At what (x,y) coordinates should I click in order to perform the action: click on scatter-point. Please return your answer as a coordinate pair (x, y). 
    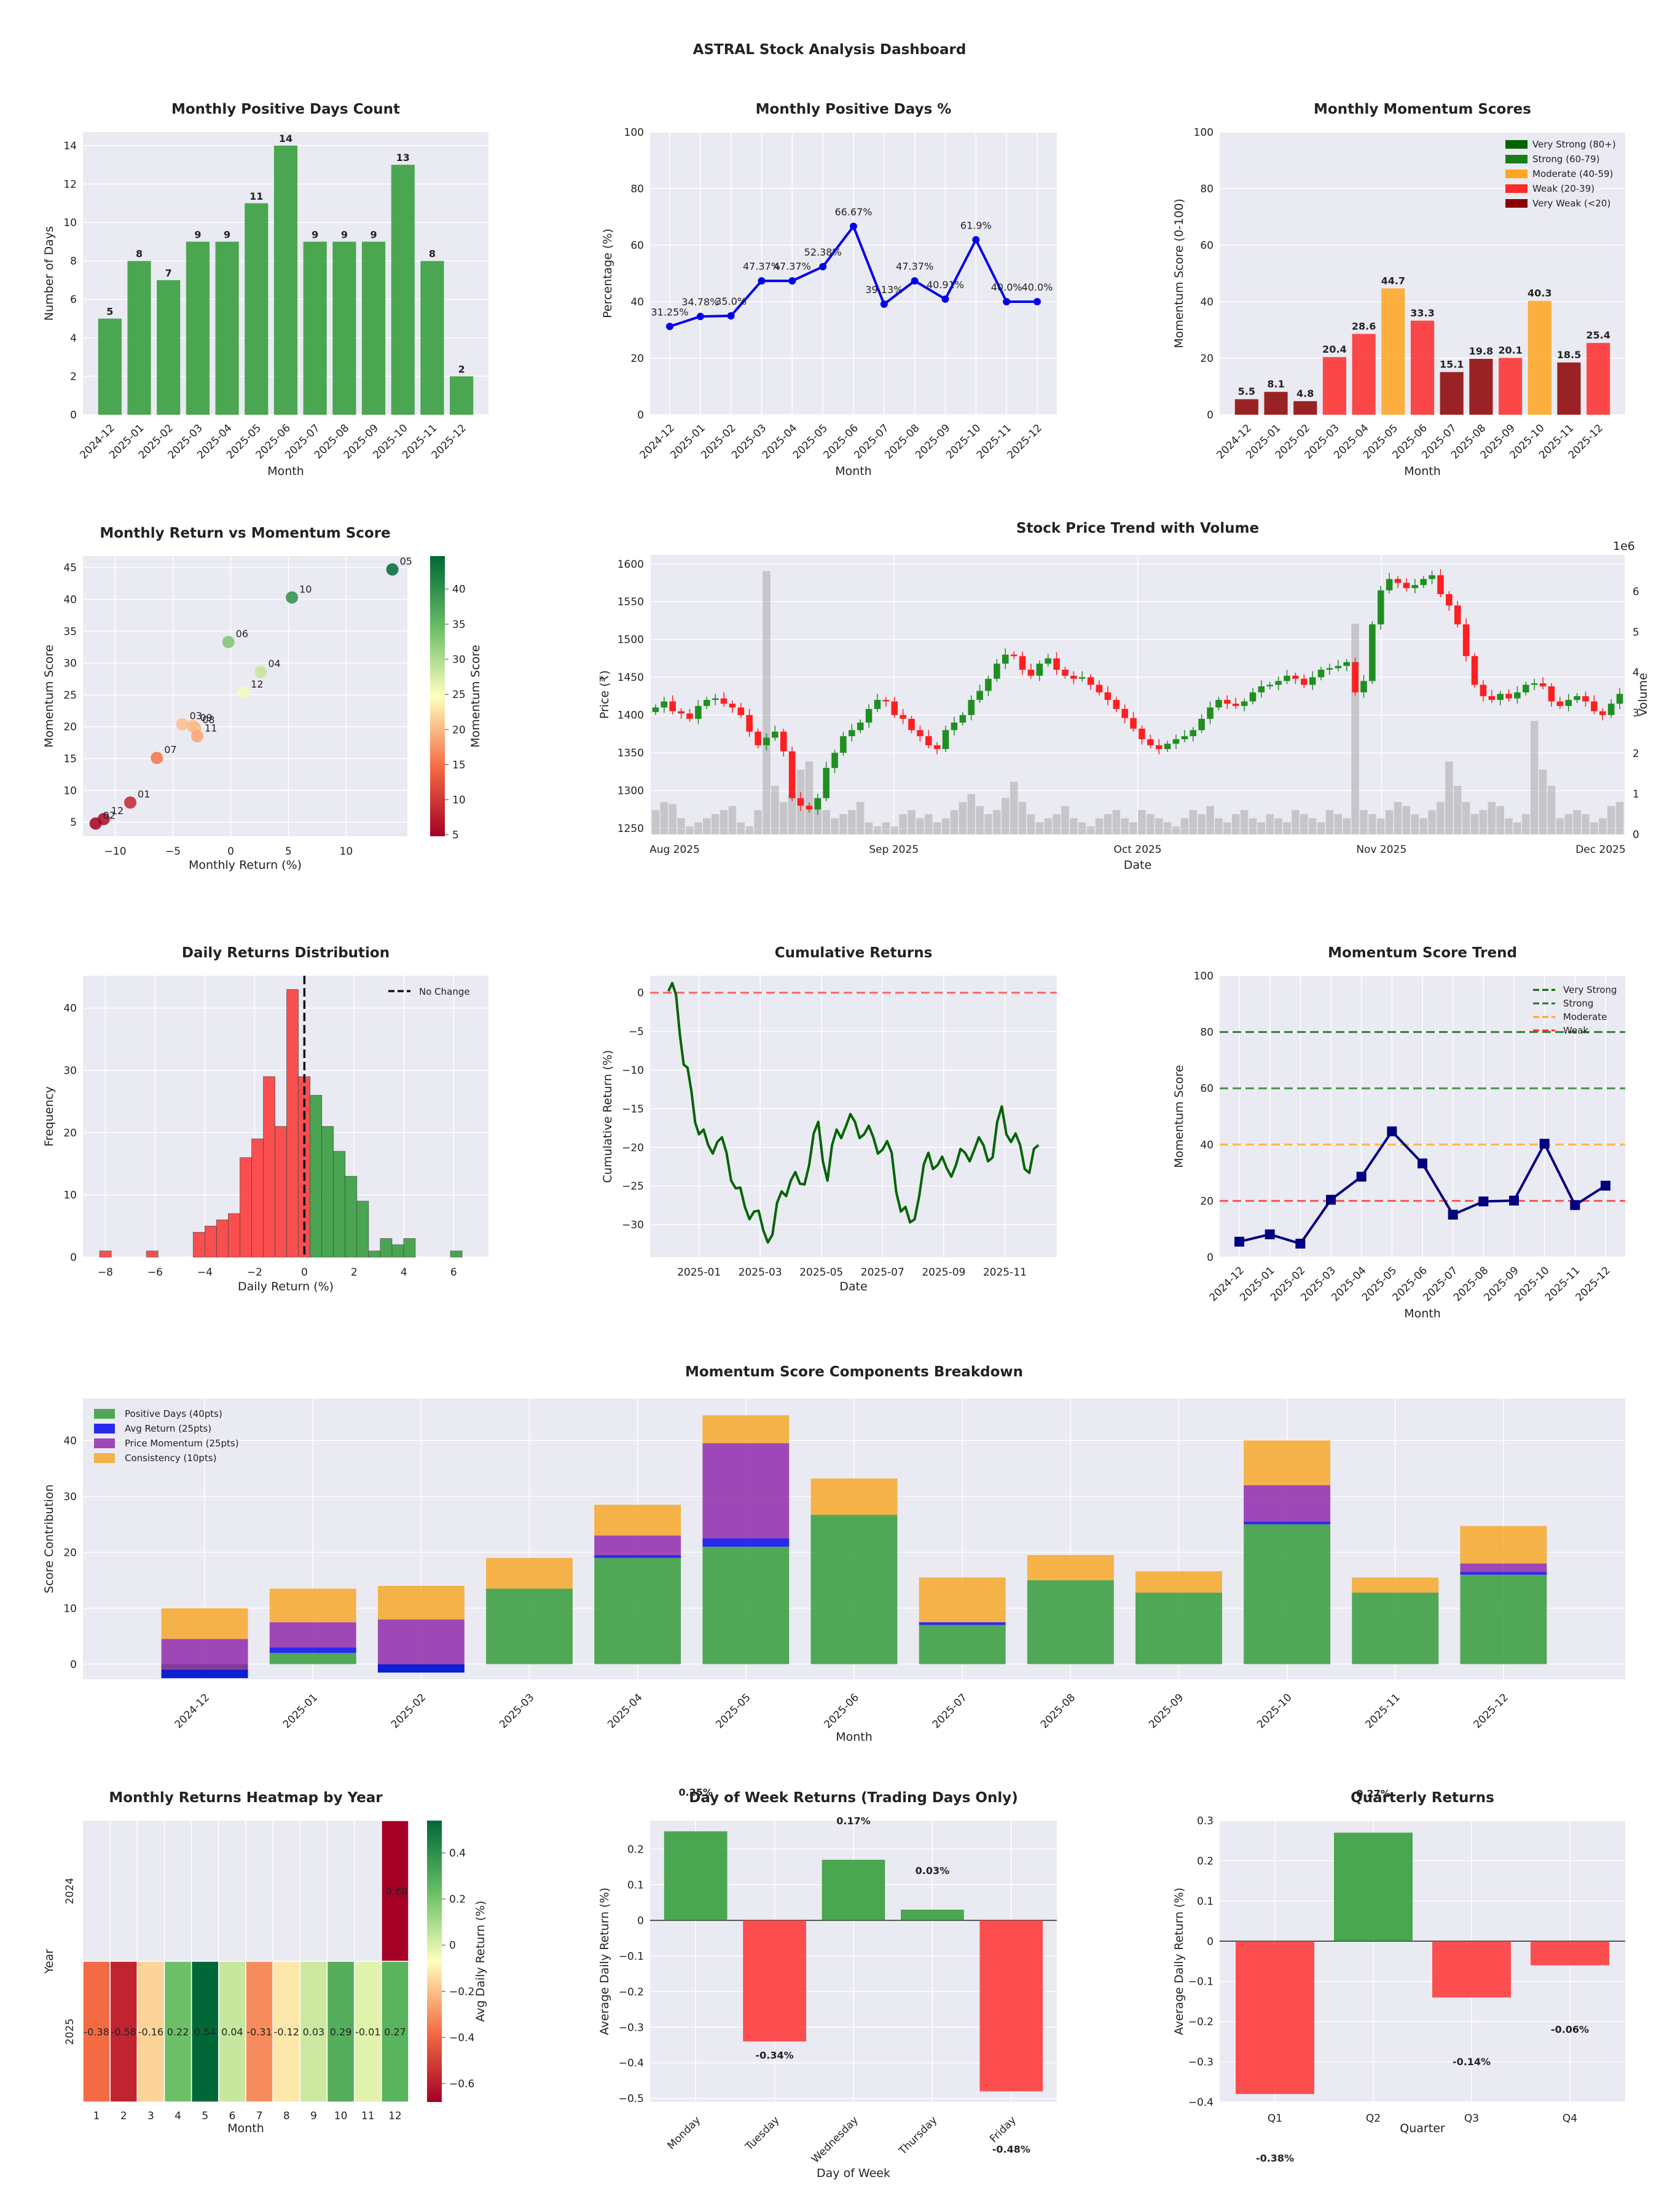
    Looking at the image, I should click on (243, 692).